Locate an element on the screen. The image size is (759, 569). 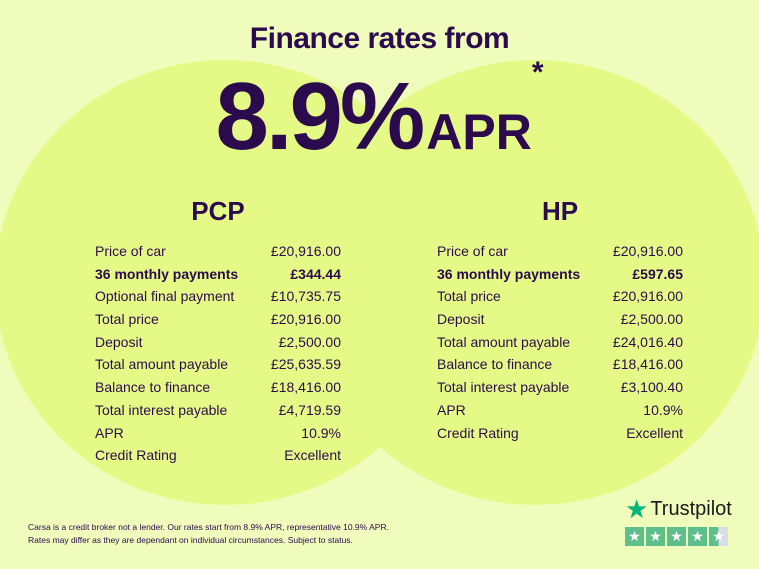
table-row: 36 monthly payments £597.65 is located at coordinates (560, 274).